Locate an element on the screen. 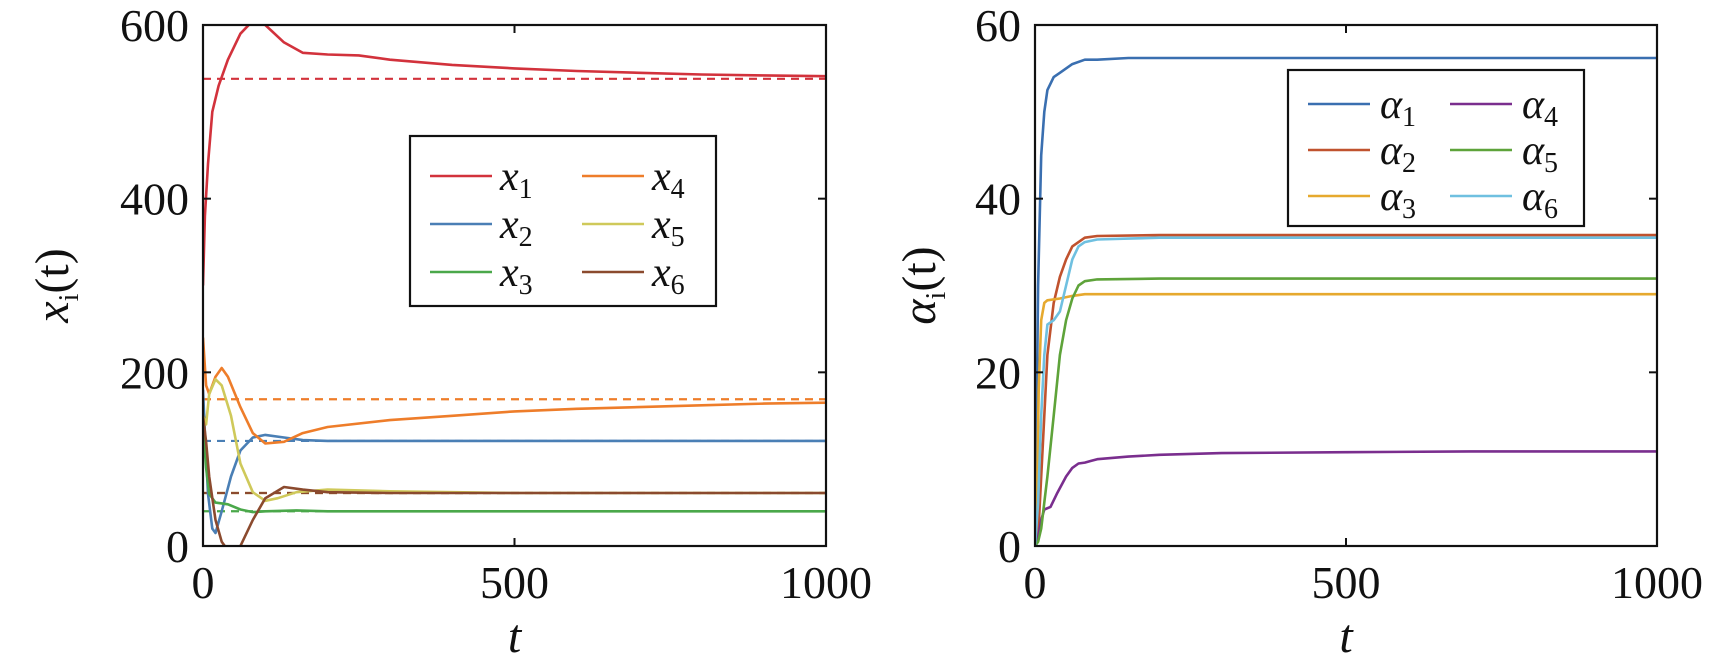 The height and width of the screenshot is (668, 1732). legend-label-6: α6 is located at coordinates (1540, 199).